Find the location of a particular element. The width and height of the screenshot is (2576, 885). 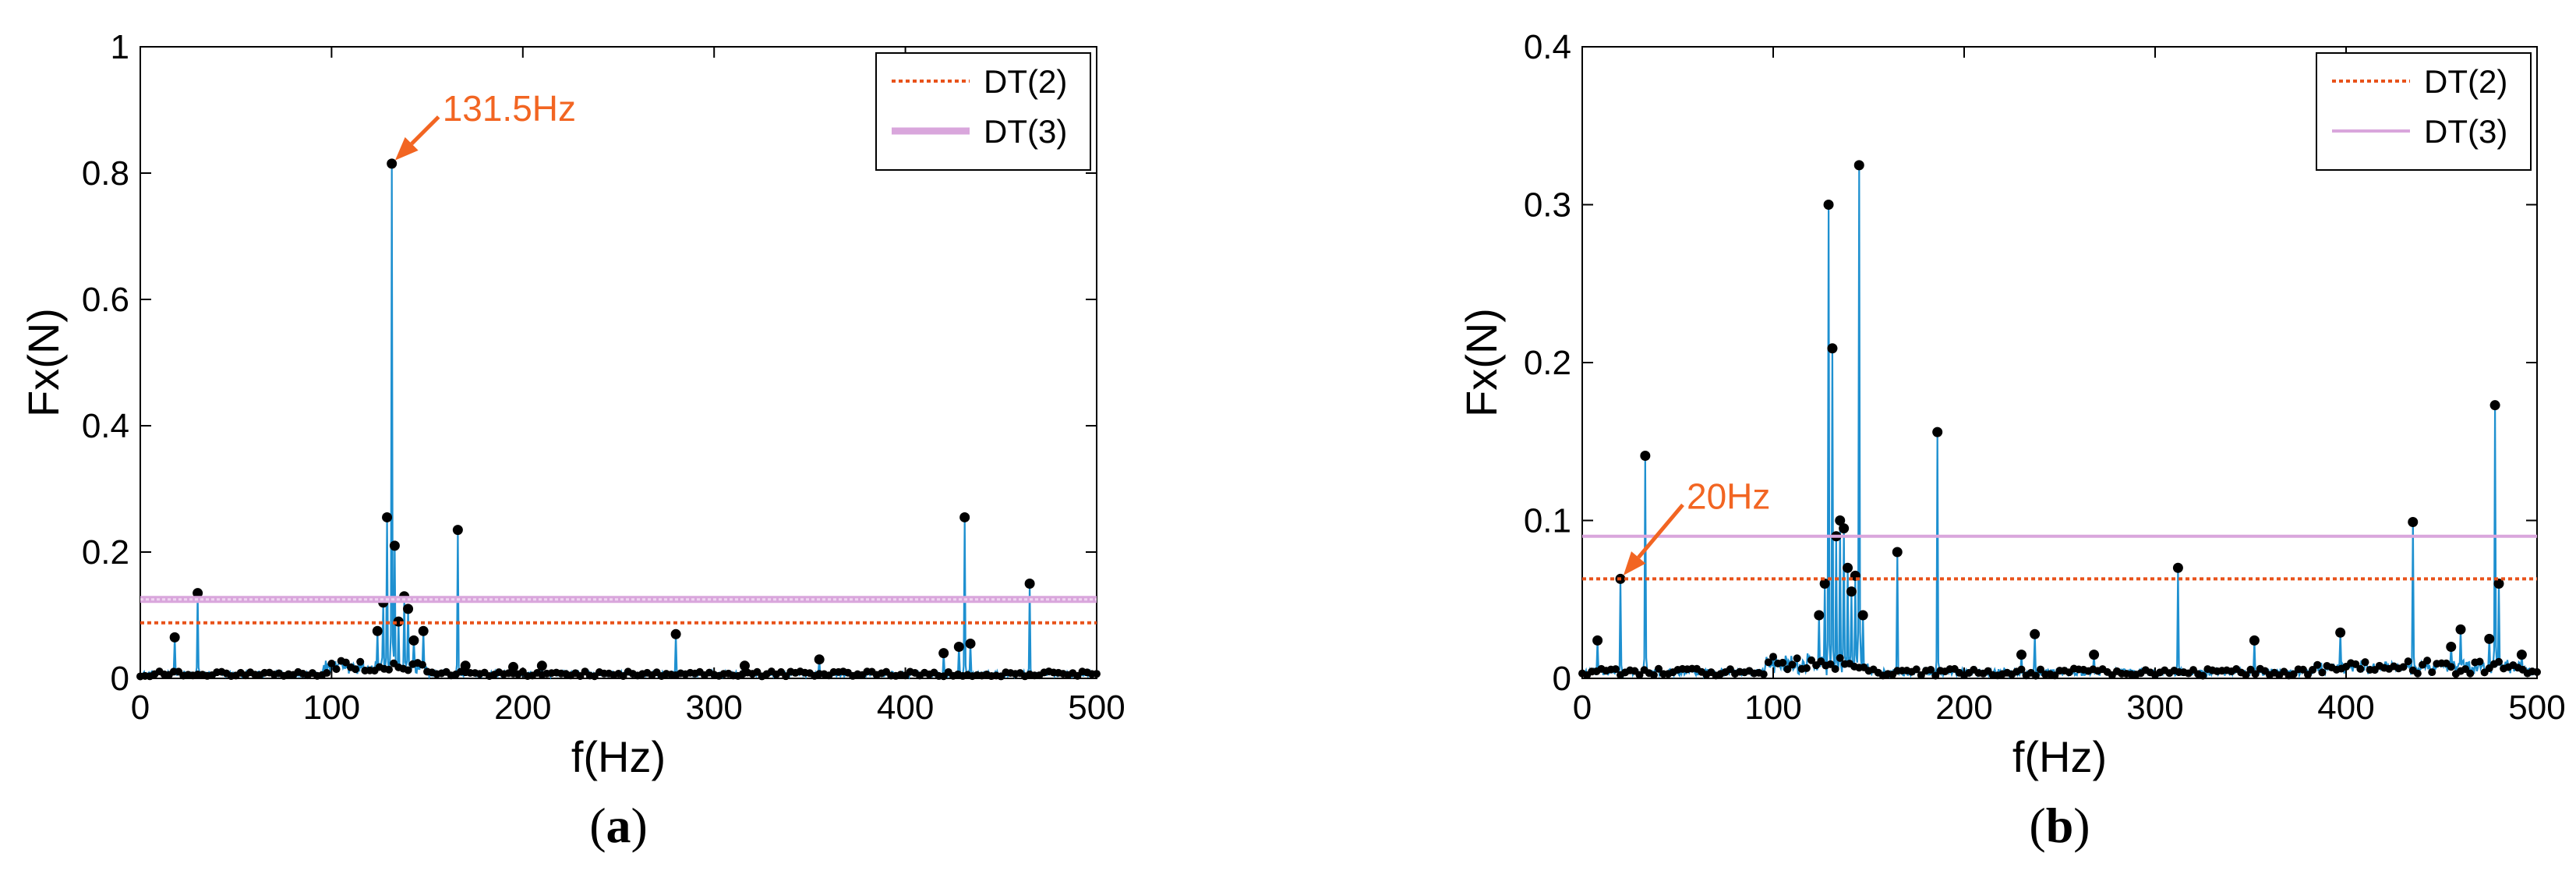

panel-label: (b) is located at coordinates (2059, 826).